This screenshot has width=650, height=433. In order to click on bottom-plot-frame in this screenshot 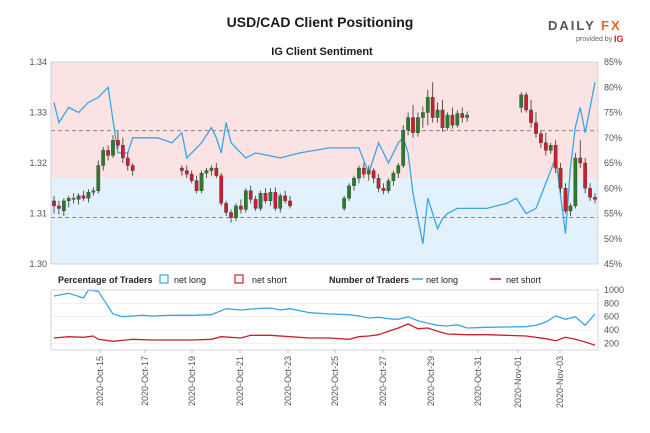, I will do `click(324, 320)`.